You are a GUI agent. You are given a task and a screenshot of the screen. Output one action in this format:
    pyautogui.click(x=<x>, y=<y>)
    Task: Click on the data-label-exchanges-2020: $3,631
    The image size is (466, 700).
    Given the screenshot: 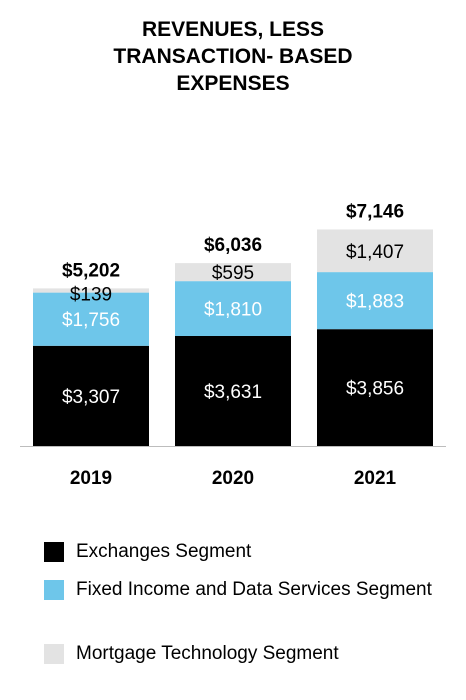 What is the action you would take?
    pyautogui.click(x=233, y=392)
    